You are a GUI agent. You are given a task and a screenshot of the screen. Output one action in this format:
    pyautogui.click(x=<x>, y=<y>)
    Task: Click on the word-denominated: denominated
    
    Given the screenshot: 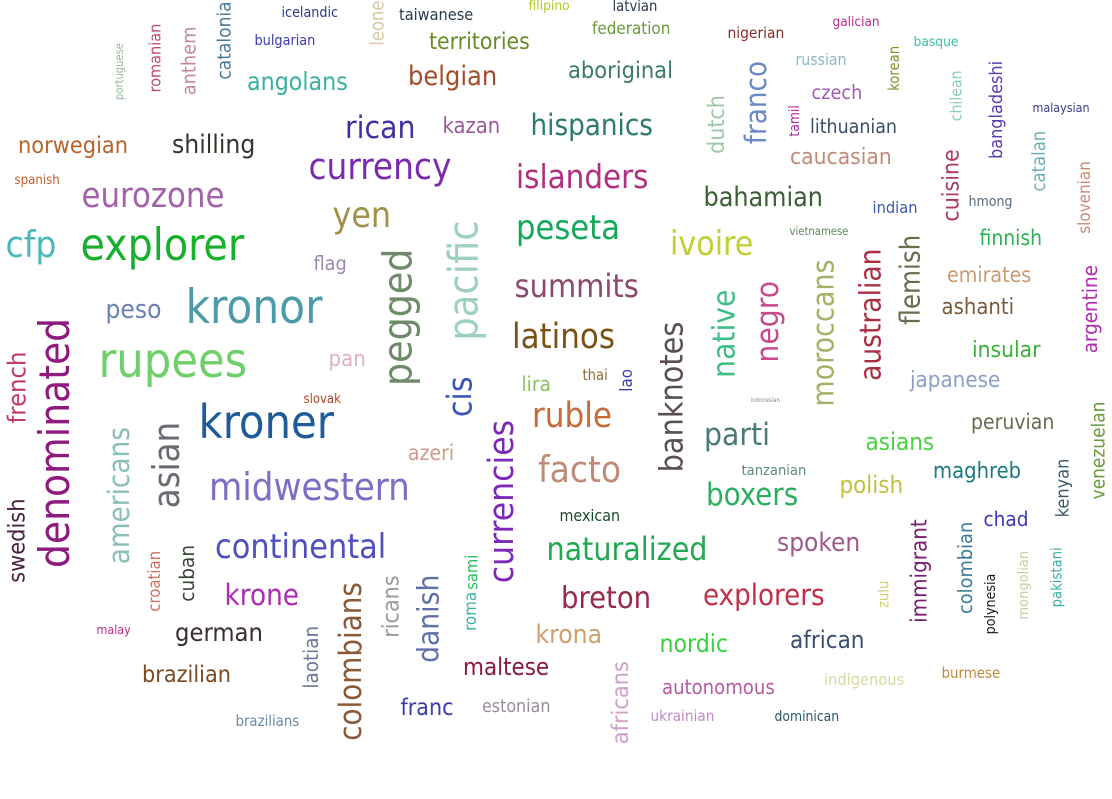 What is the action you would take?
    pyautogui.click(x=55, y=442)
    